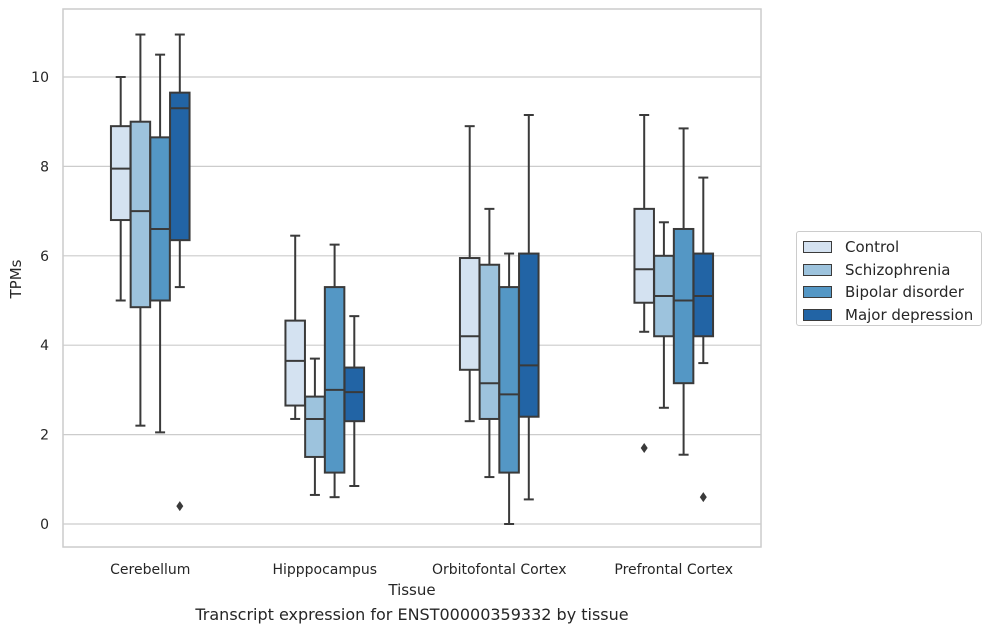 This screenshot has height=634, width=992. Describe the element at coordinates (909, 314) in the screenshot. I see `legend-label: Major depression` at that location.